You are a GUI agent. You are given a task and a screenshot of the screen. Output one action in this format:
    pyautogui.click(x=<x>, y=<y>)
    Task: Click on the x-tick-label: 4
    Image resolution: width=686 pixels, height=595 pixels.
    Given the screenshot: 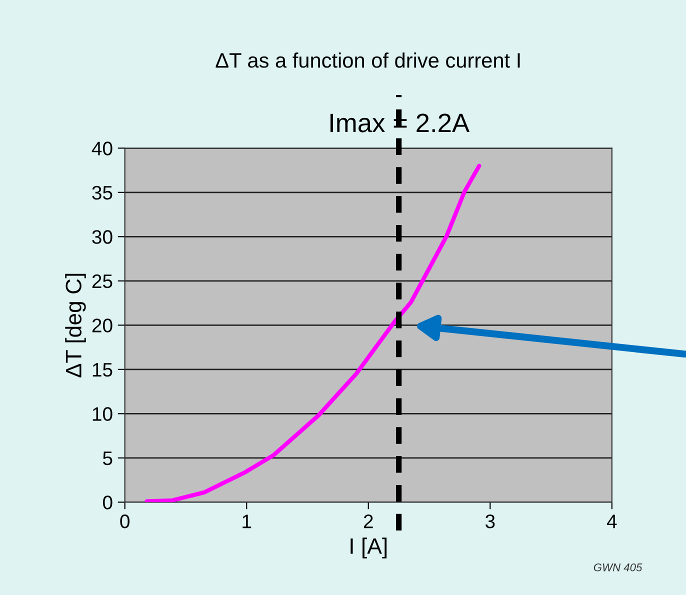 What is the action you would take?
    pyautogui.click(x=611, y=521)
    